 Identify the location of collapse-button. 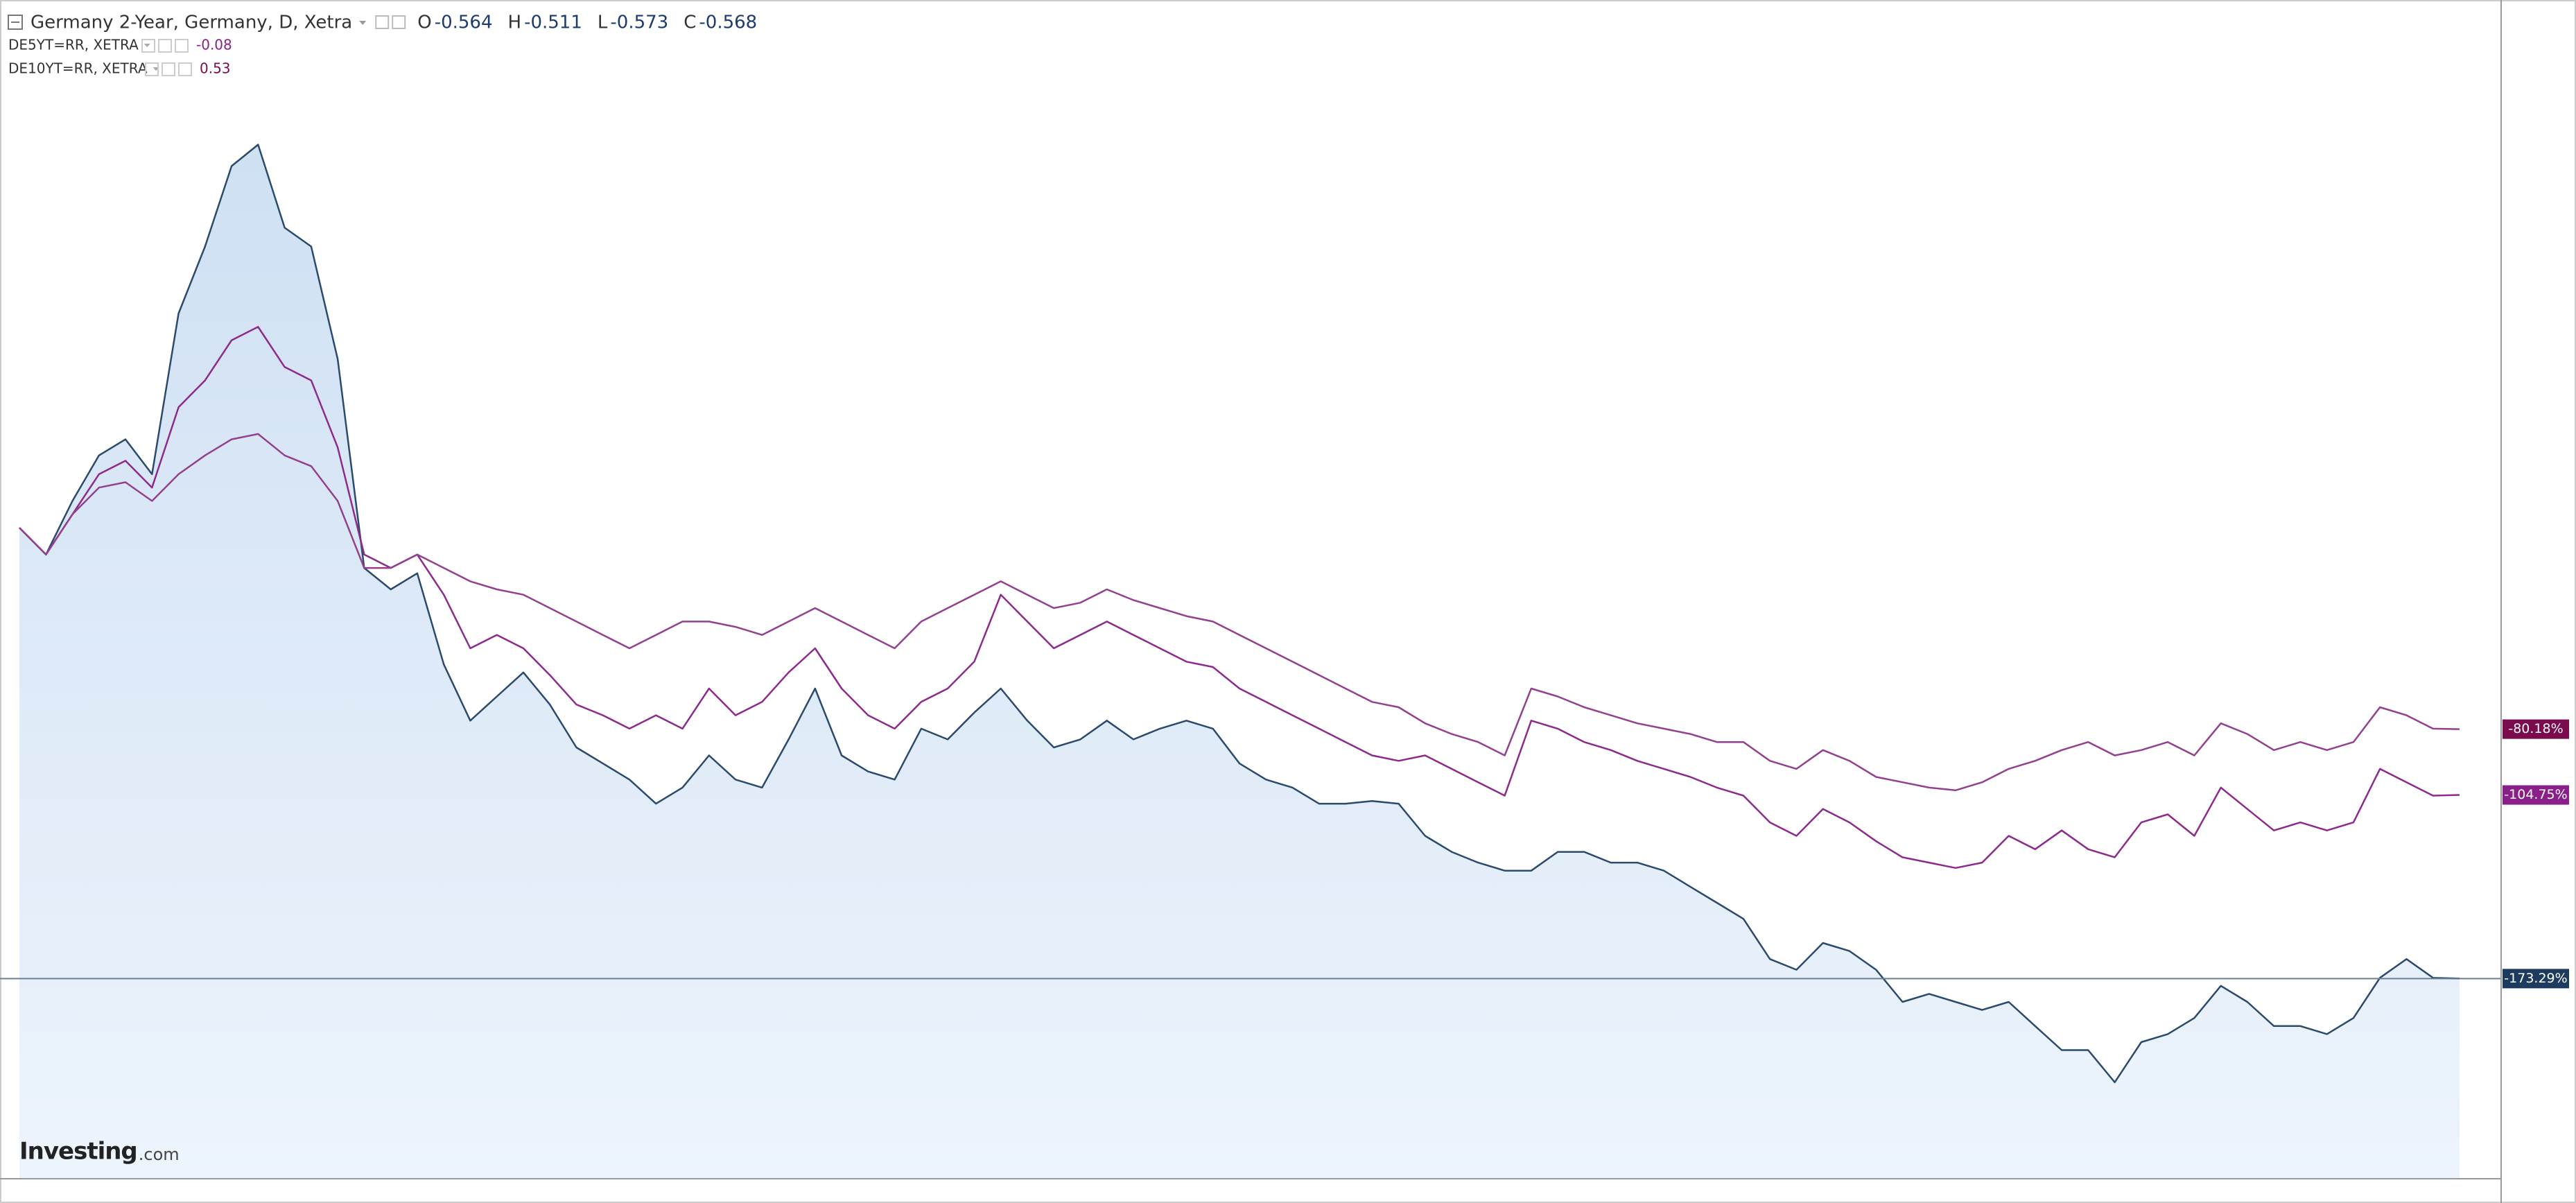
(15, 22).